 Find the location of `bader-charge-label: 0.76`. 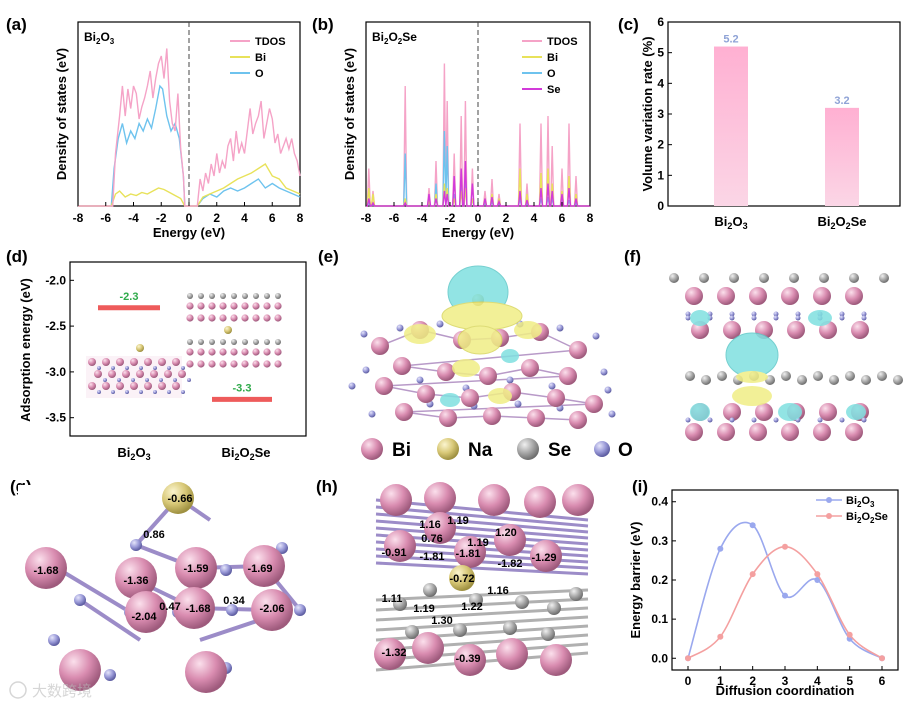

bader-charge-label: 0.76 is located at coordinates (431, 539).